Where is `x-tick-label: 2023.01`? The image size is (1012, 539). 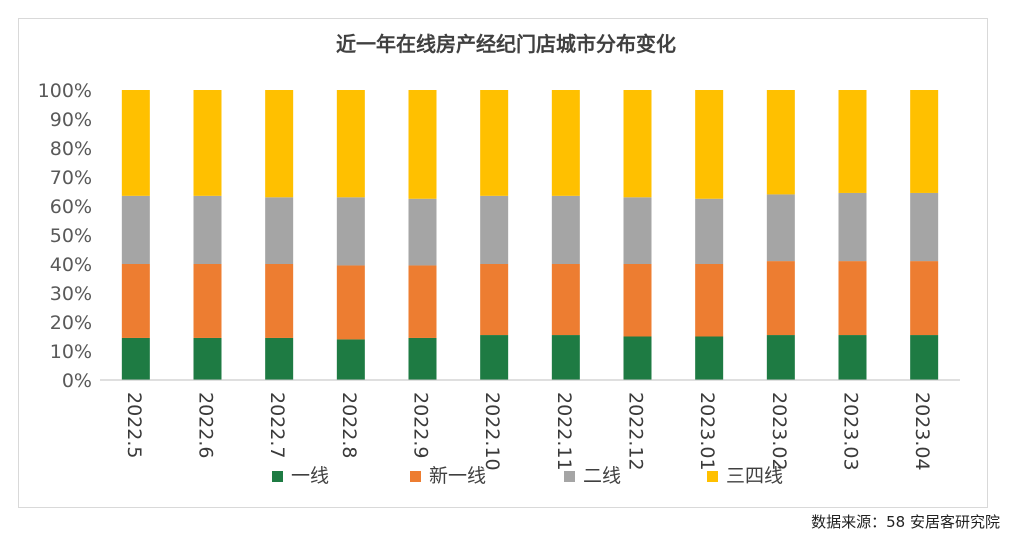
x-tick-label: 2023.01 is located at coordinates (707, 431).